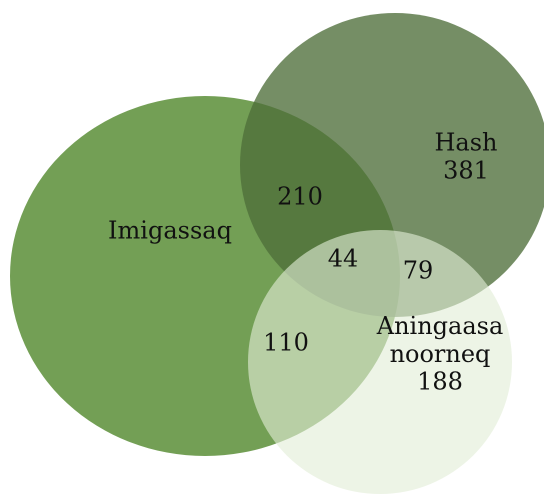 The image size is (544, 495). I want to click on set-label: Imigassaq, so click(170, 231).